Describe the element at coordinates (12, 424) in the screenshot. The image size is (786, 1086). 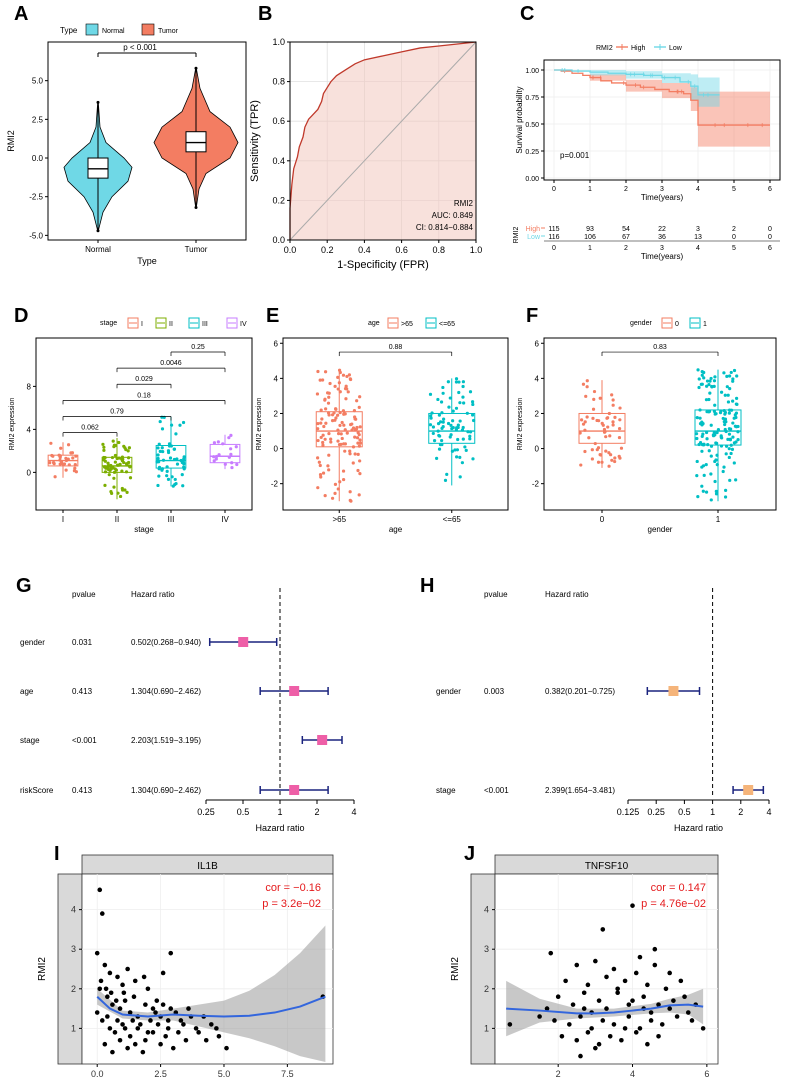
I see `panel-d-ylabel: RMI2 expression` at that location.